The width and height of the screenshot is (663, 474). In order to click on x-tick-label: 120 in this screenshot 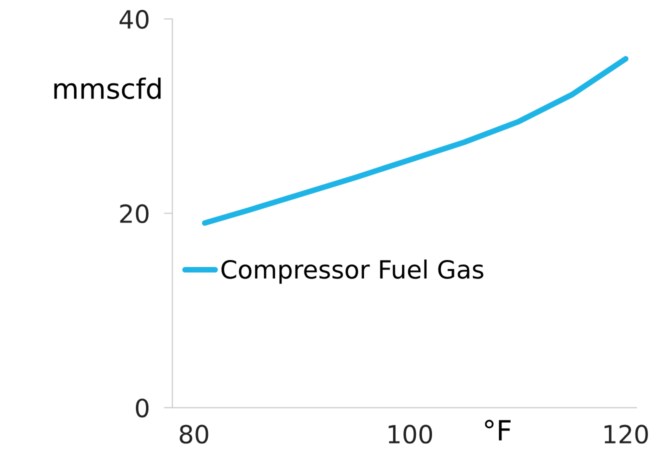, I will do `click(626, 434)`.